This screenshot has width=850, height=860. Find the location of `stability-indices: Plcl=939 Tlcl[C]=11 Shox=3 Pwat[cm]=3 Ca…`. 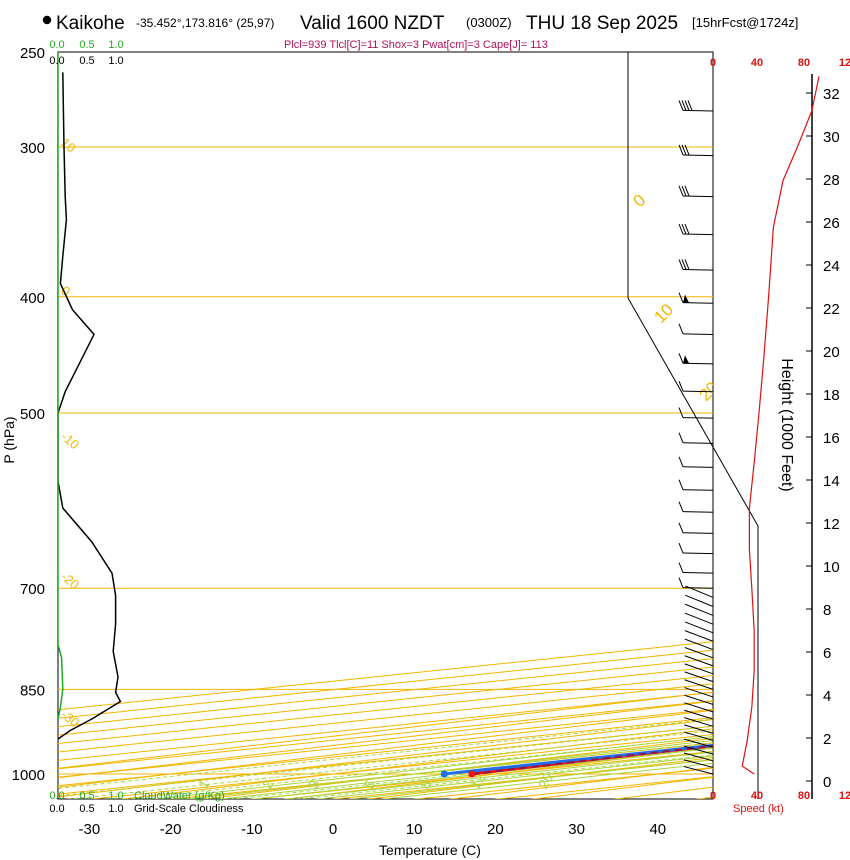

stability-indices: Plcl=939 Tlcl[C]=11 Shox=3 Pwat[cm]=3 Ca… is located at coordinates (416, 45).